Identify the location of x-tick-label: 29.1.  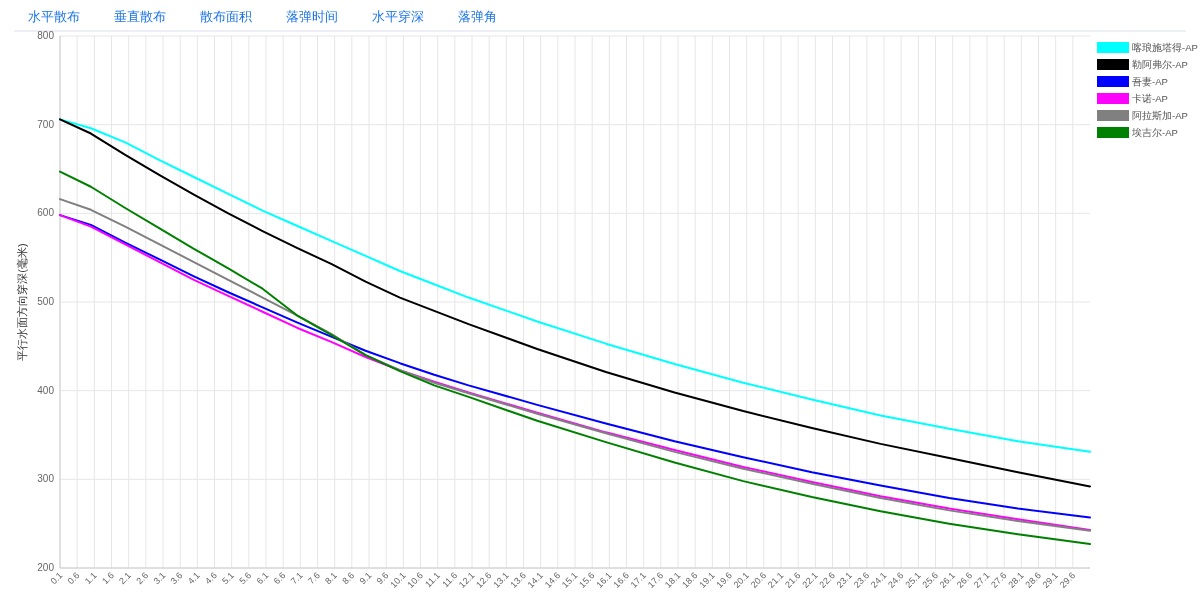
(1050, 580).